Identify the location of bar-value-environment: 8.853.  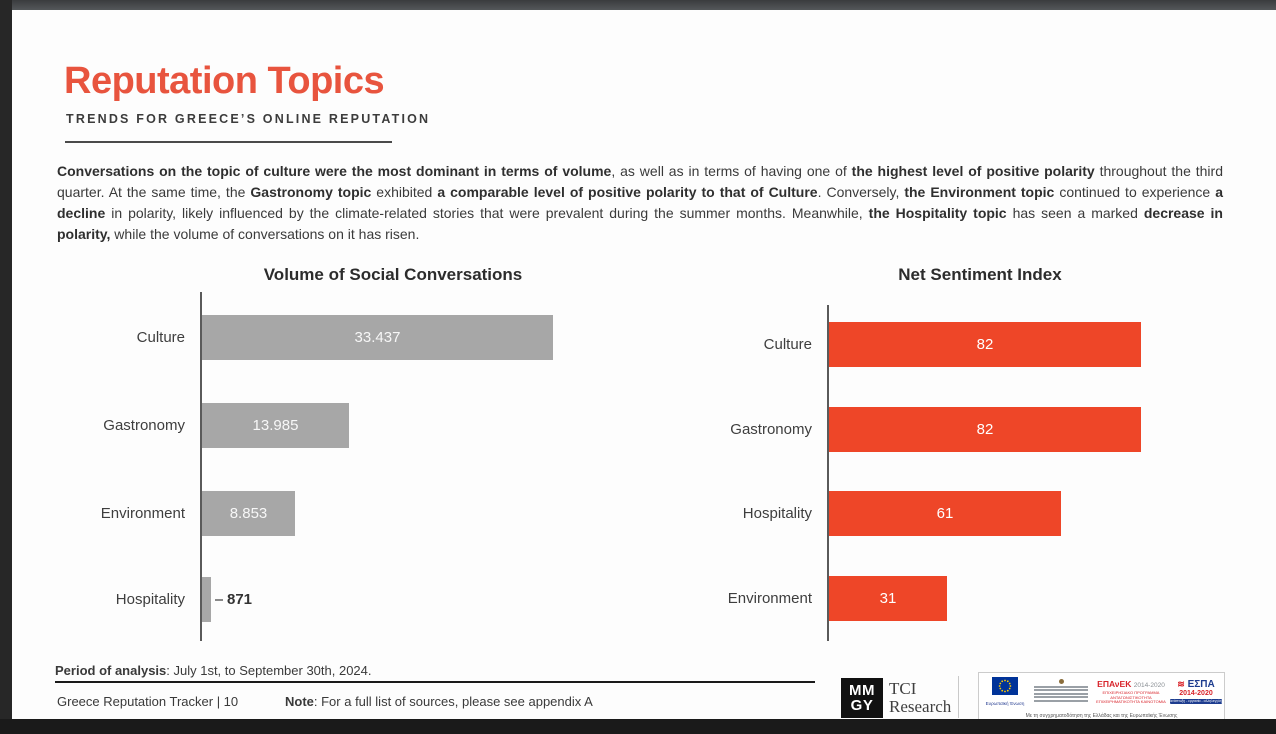
(248, 513).